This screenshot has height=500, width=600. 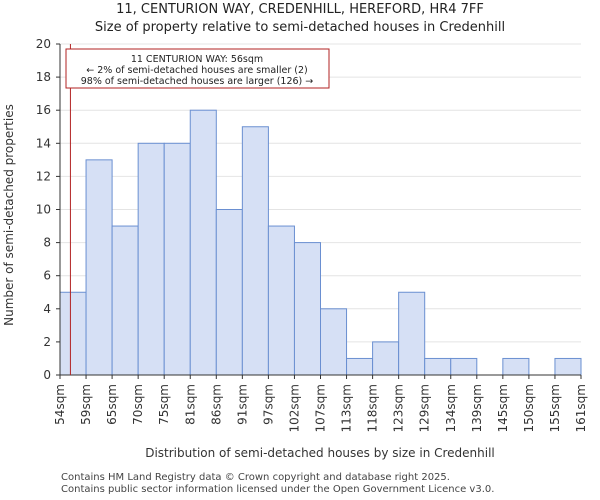 What do you see at coordinates (347, 408) in the screenshot?
I see `x-tick-label: 113sqm` at bounding box center [347, 408].